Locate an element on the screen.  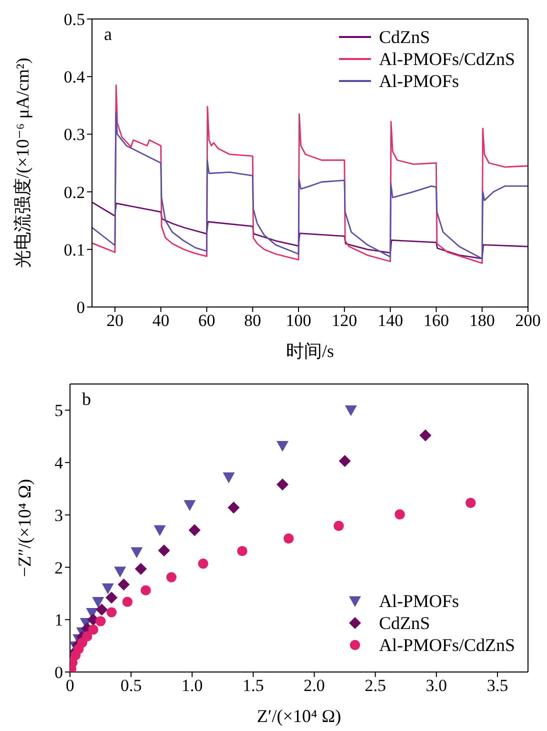
x-tick-label: 3.5 is located at coordinates (497, 686).